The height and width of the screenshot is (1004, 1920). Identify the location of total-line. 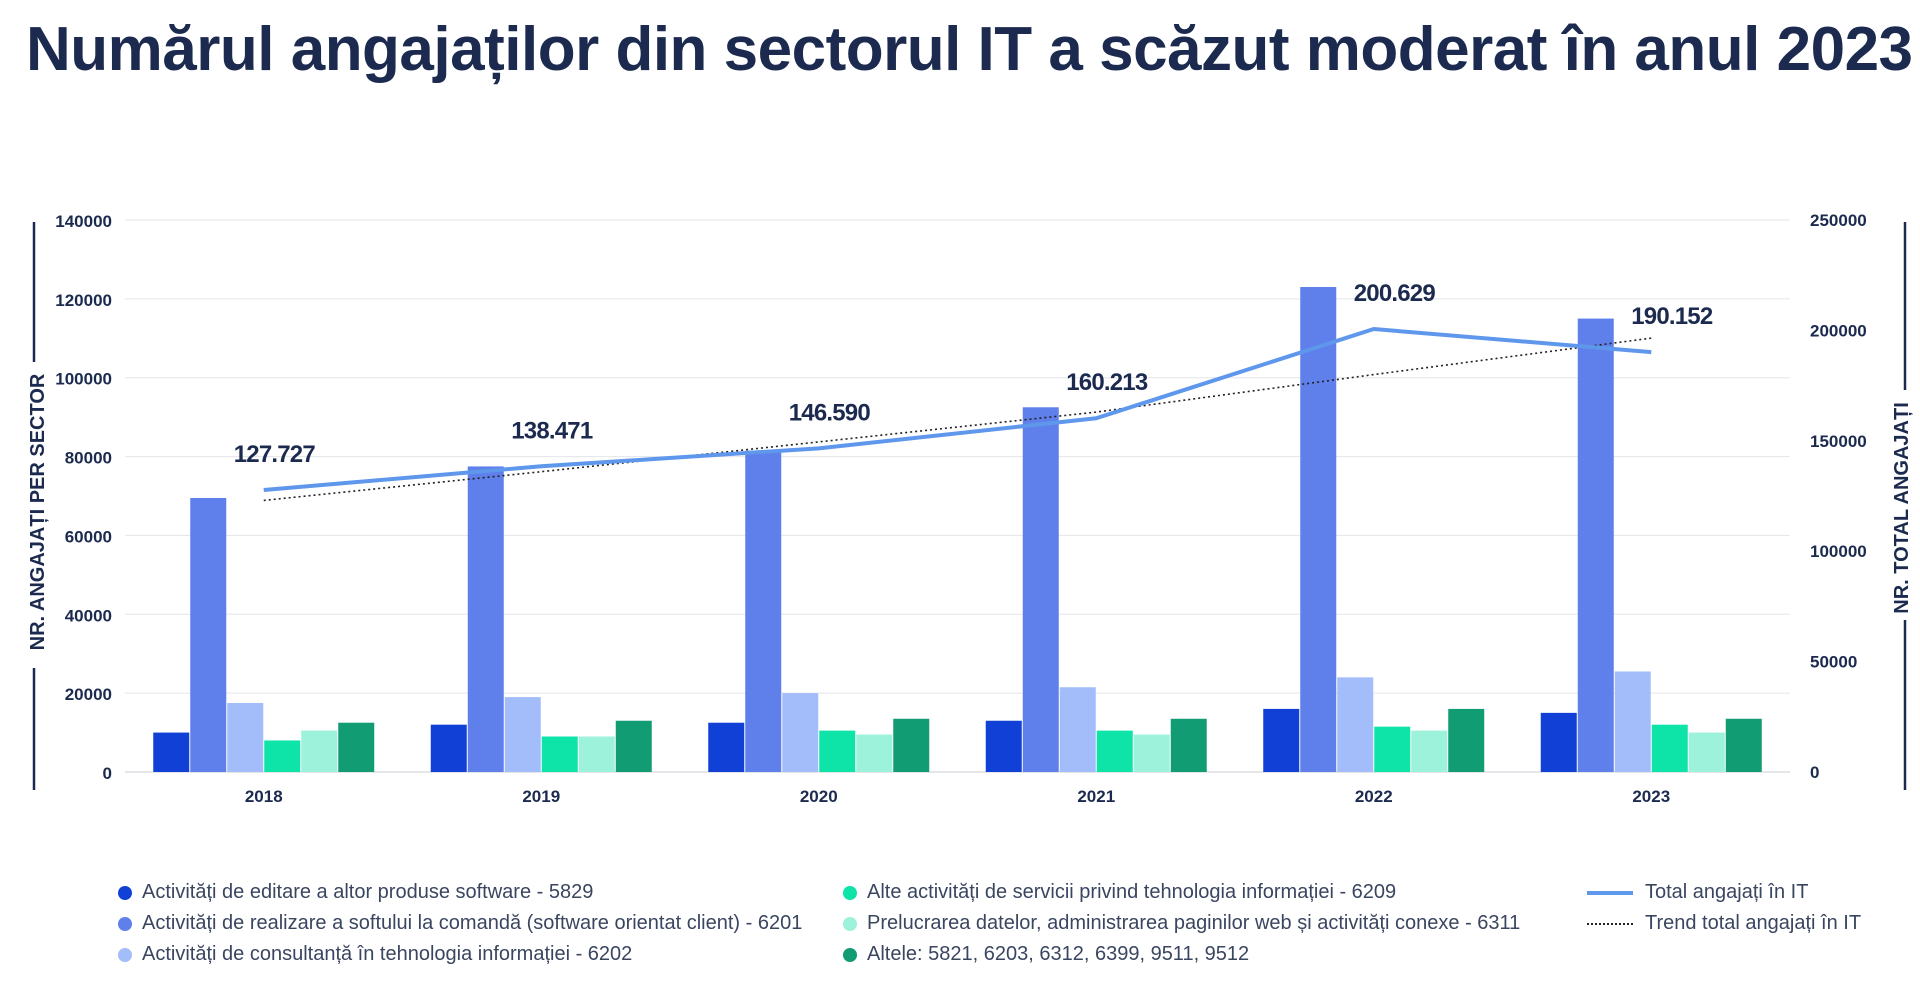
(957, 409).